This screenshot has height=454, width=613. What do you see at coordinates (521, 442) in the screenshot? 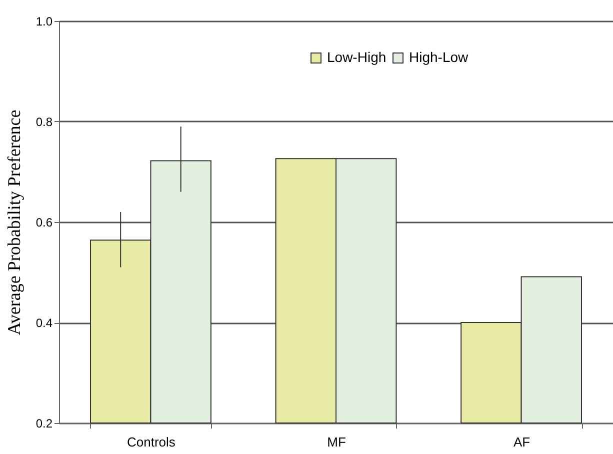
I see `x-tick-label: AF` at bounding box center [521, 442].